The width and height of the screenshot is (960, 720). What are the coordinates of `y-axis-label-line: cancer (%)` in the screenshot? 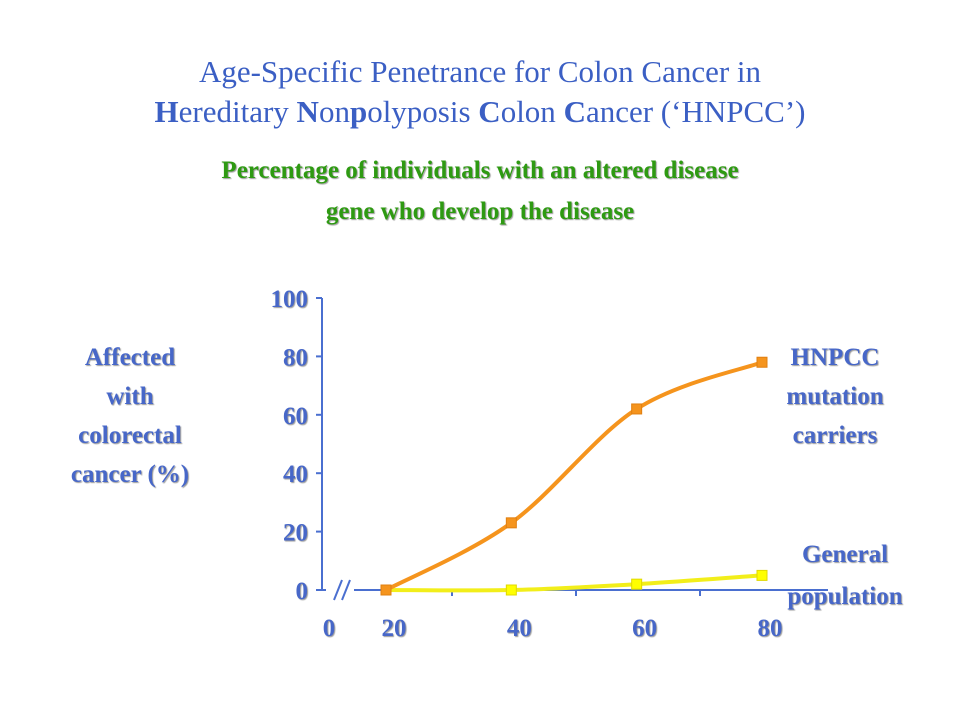 It's located at (130, 474).